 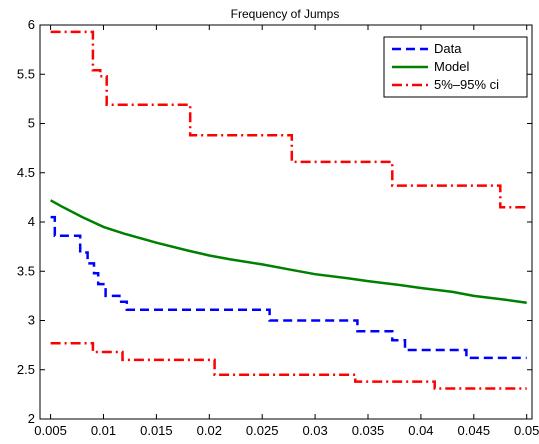 I want to click on legend-label: Data, so click(x=448, y=48).